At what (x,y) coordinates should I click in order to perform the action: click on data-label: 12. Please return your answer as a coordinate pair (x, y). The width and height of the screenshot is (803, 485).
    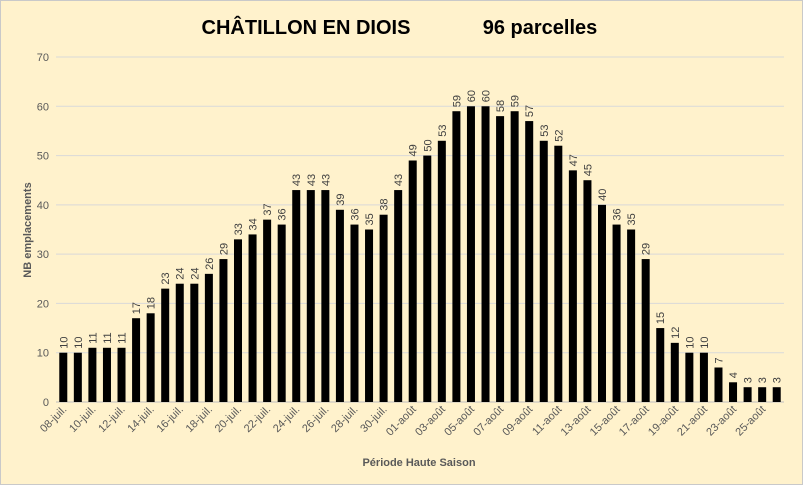
    Looking at the image, I should click on (676, 333).